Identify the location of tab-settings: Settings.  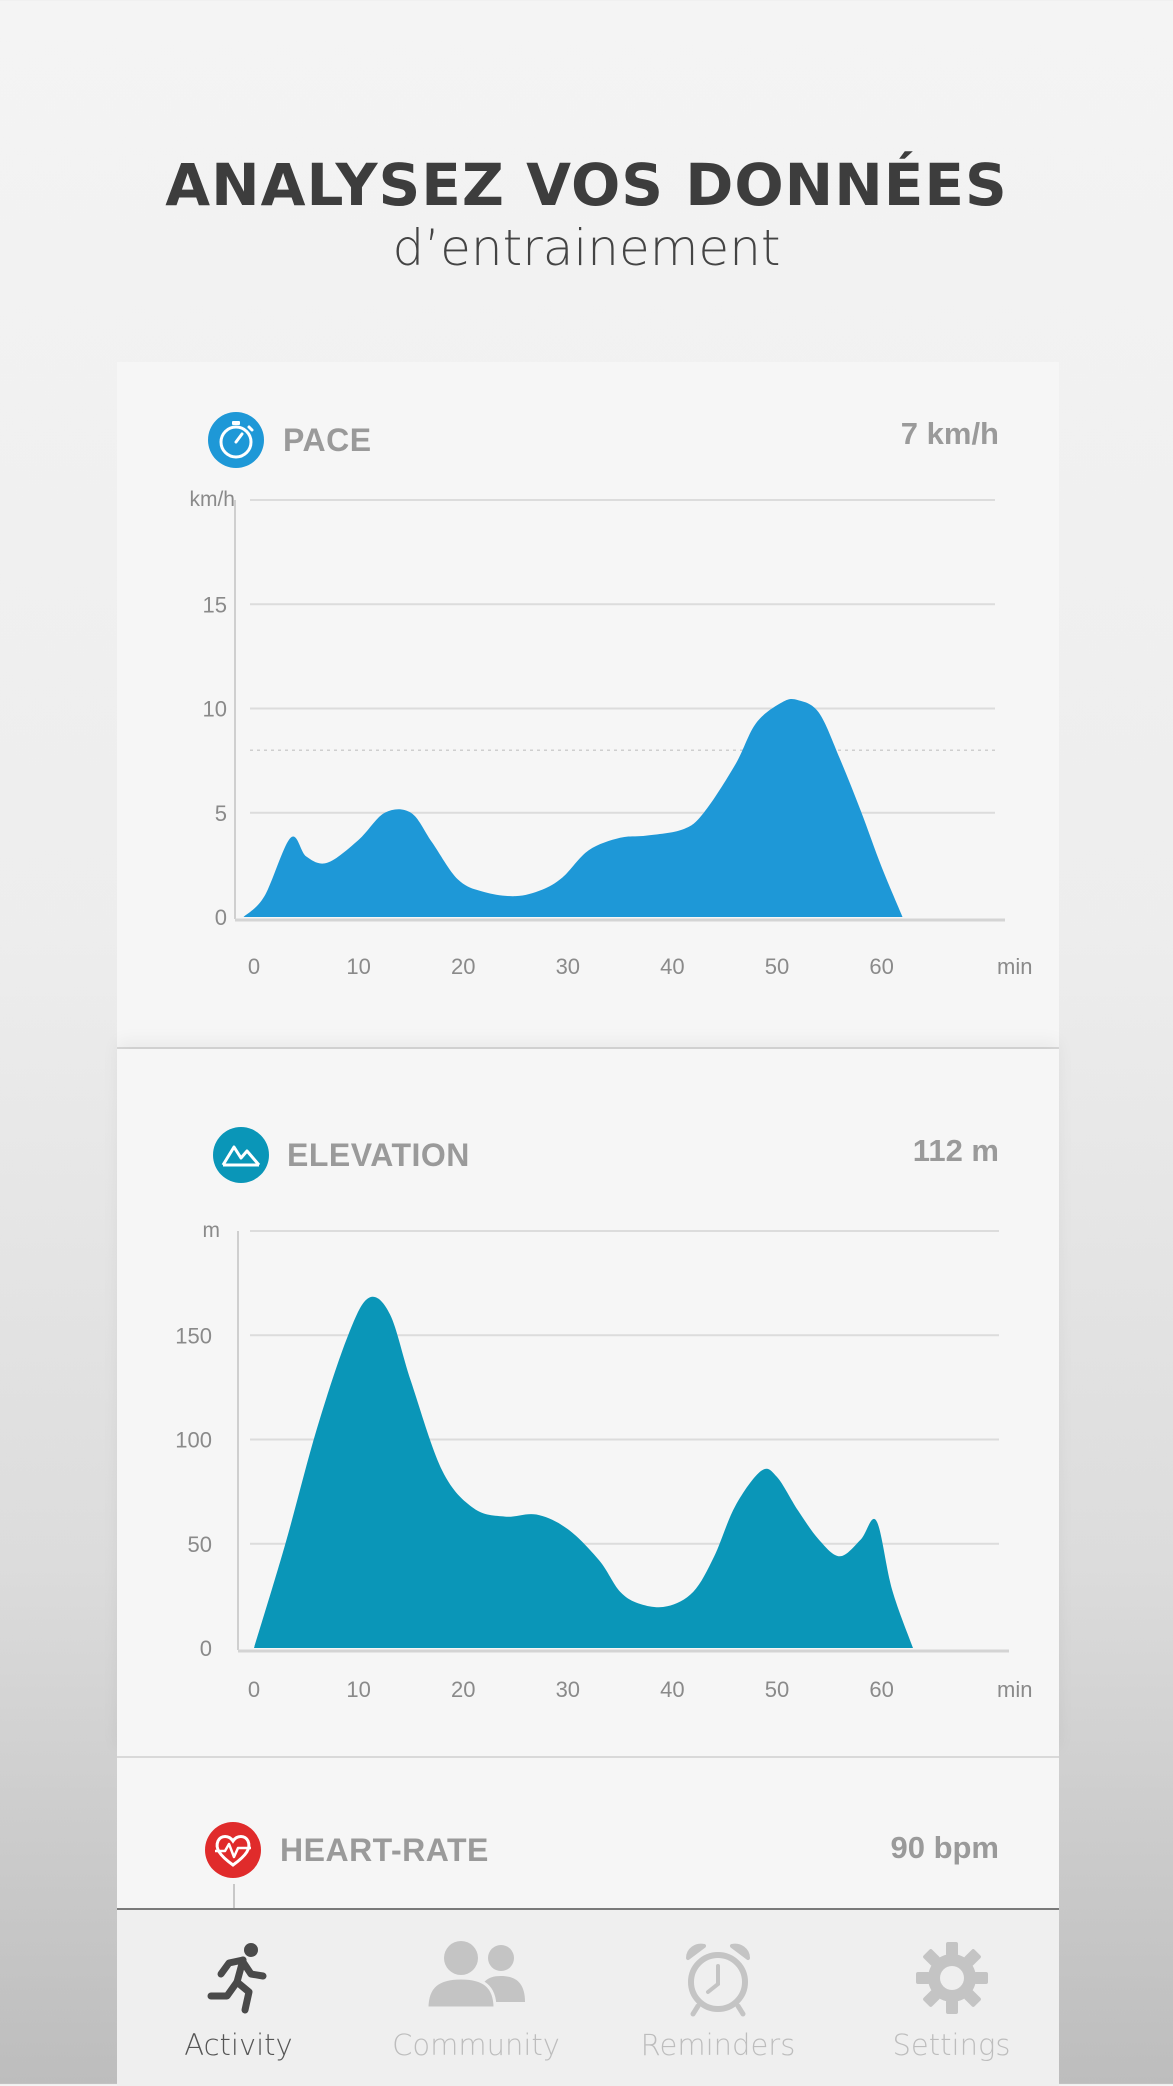
(951, 1998).